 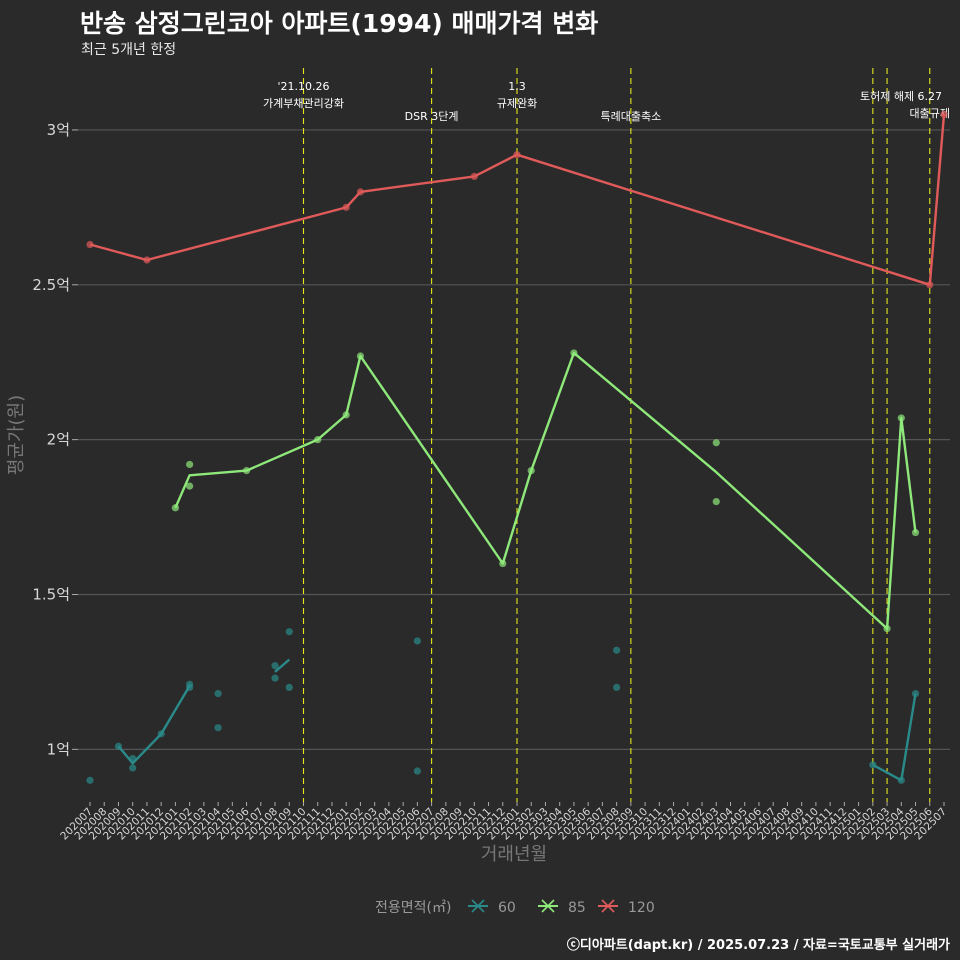 What do you see at coordinates (51, 594) in the screenshot?
I see `y-tick-label: 1.5억` at bounding box center [51, 594].